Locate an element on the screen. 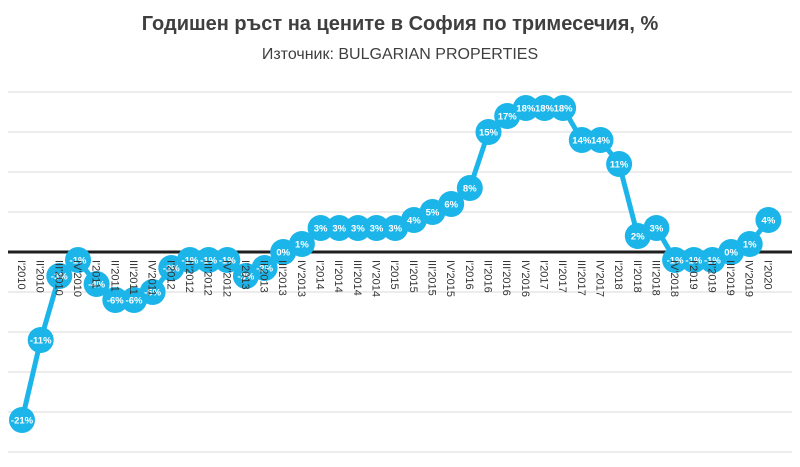  data-point-label: -3% is located at coordinates (59, 277).